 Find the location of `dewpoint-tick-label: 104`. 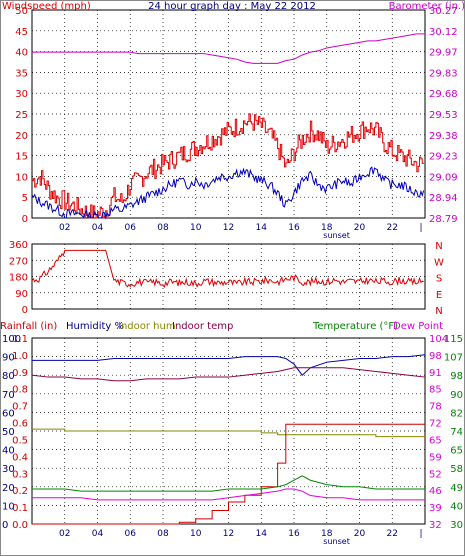

dewpoint-tick-label: 104 is located at coordinates (438, 339).